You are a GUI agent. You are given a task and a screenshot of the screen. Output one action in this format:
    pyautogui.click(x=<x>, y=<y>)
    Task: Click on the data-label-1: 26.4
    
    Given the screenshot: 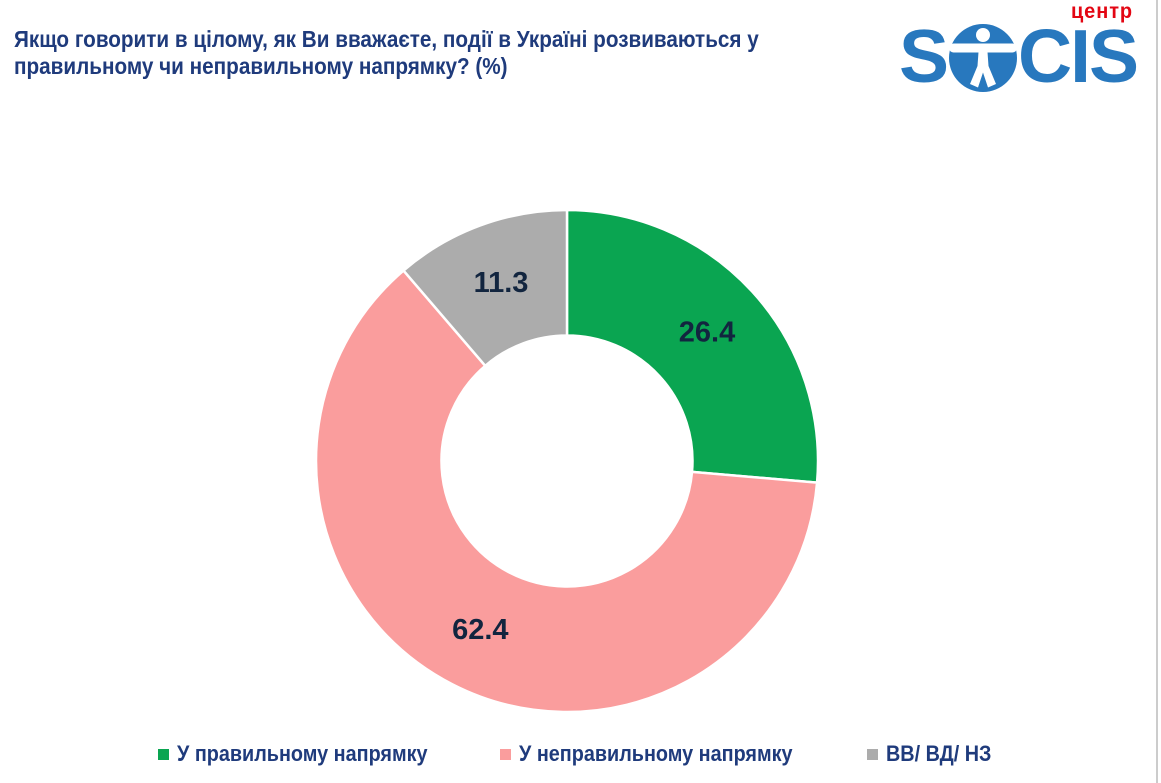 What is the action you would take?
    pyautogui.click(x=707, y=333)
    